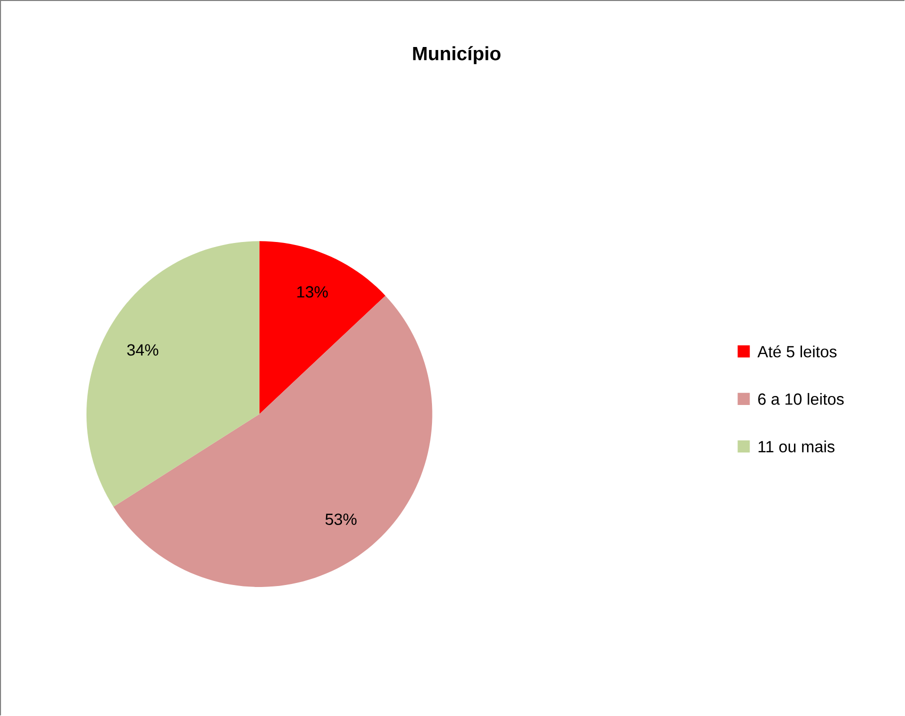  Describe the element at coordinates (341, 520) in the screenshot. I see `data-label: 53%` at that location.